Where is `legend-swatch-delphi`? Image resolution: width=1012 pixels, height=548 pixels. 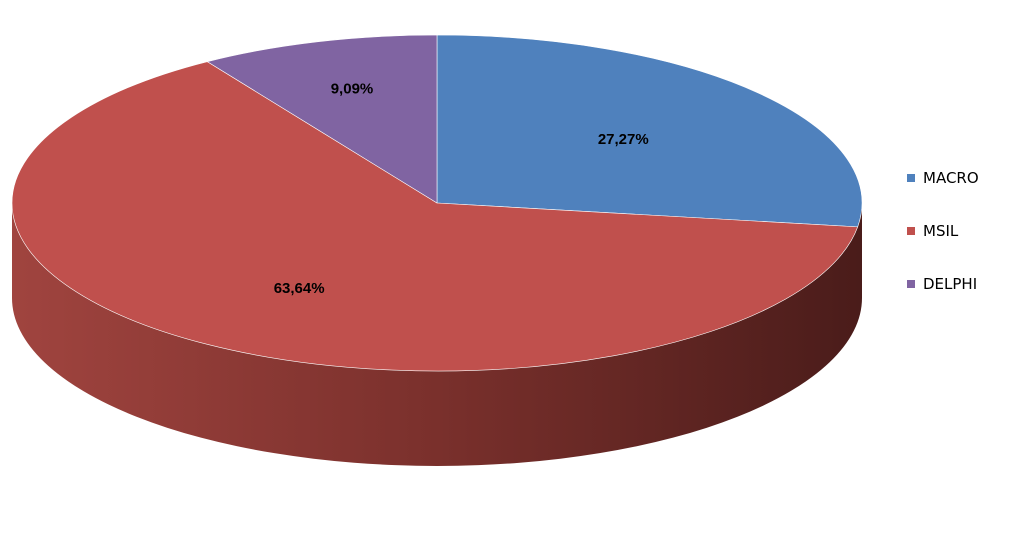
legend-swatch-delphi is located at coordinates (911, 284).